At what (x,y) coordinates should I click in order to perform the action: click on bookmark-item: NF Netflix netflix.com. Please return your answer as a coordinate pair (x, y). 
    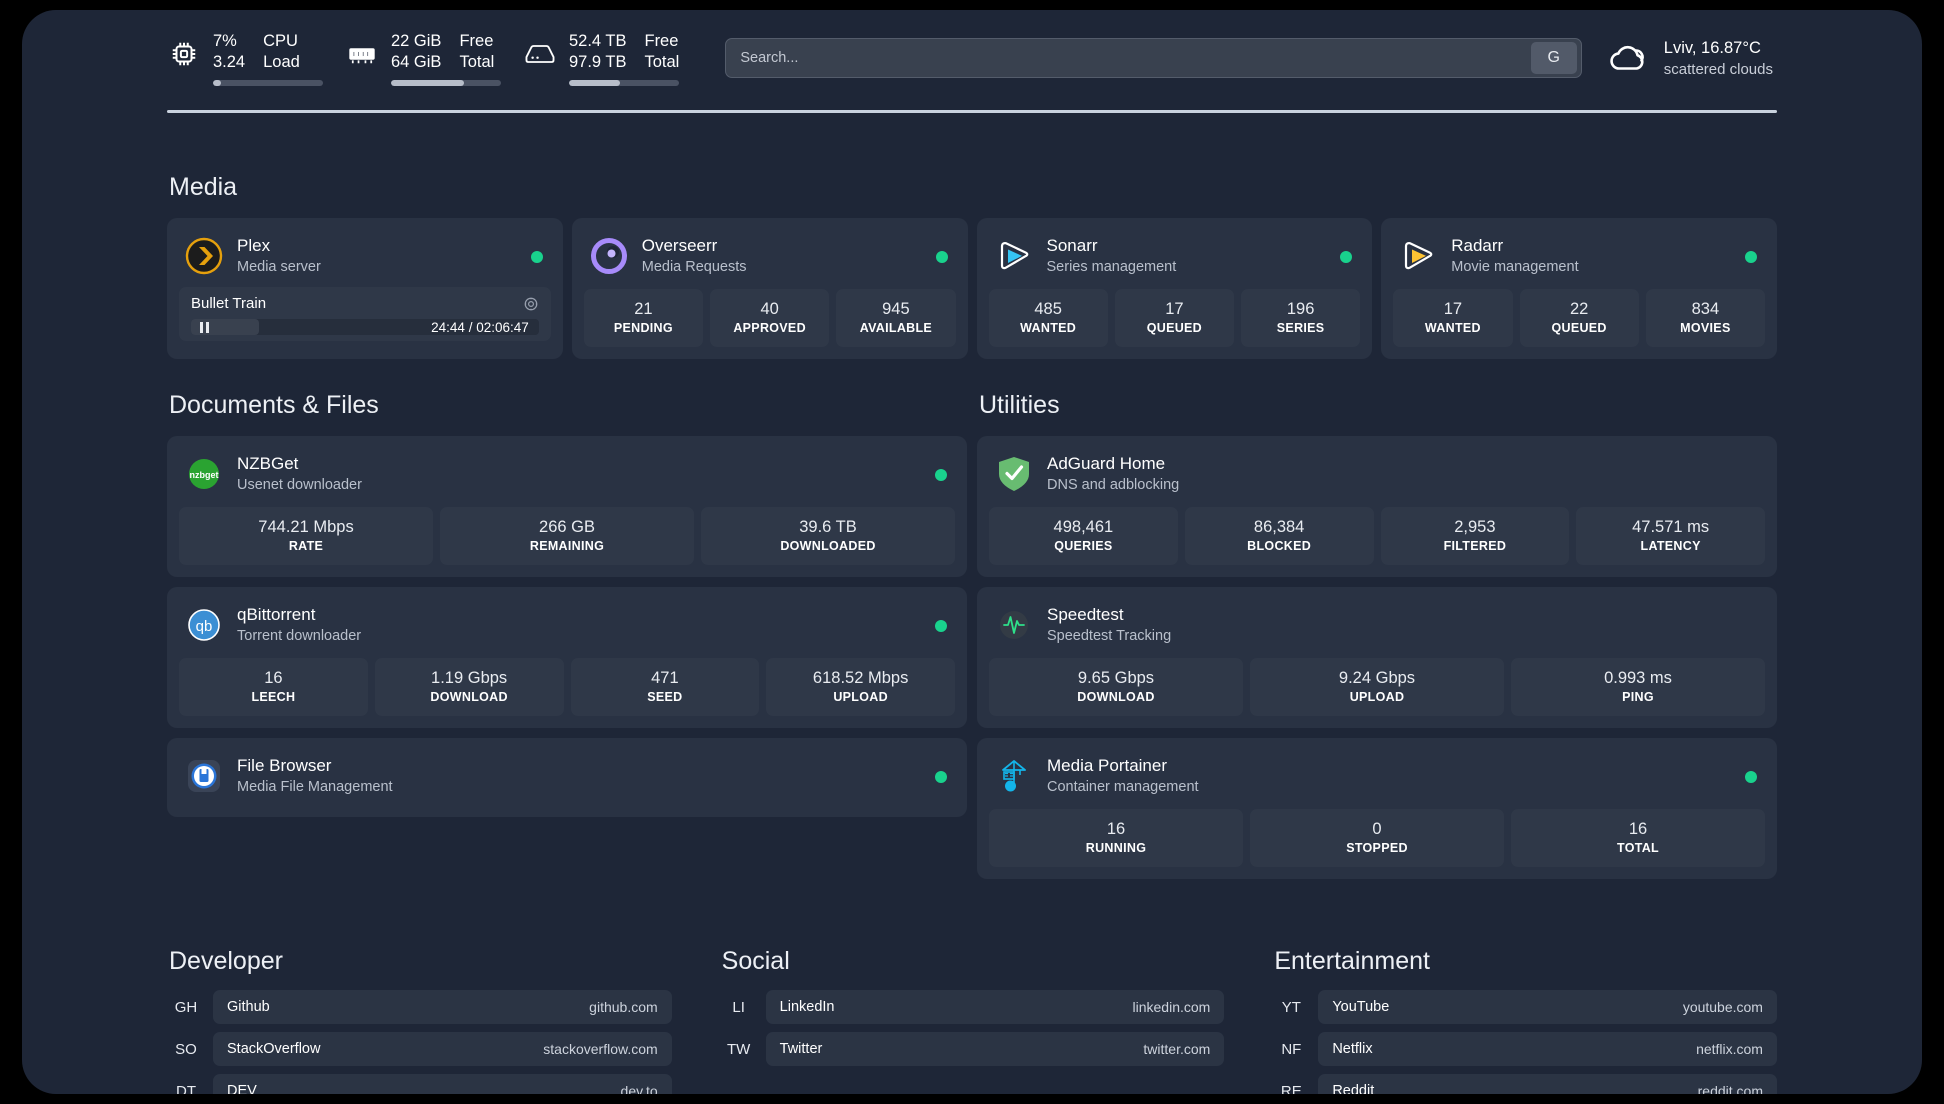
    Looking at the image, I should click on (1524, 1049).